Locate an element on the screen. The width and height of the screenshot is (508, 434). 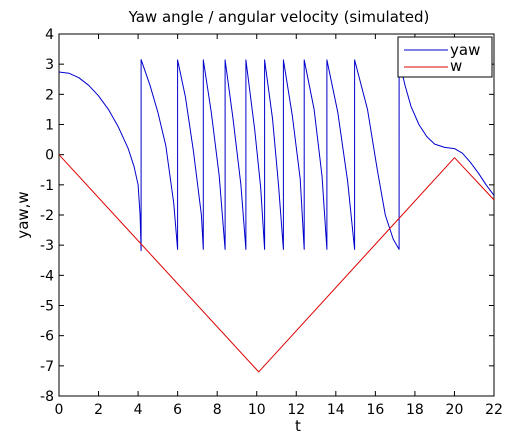
x-tick-label: 10 is located at coordinates (257, 410).